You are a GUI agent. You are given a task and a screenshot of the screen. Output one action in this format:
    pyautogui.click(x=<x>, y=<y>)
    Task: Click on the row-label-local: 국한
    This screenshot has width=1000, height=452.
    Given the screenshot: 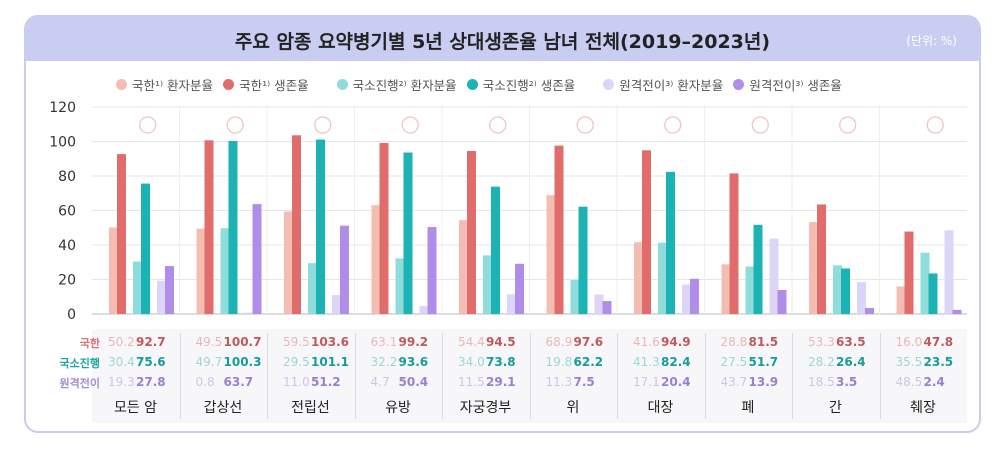 What is the action you would take?
    pyautogui.click(x=89, y=343)
    